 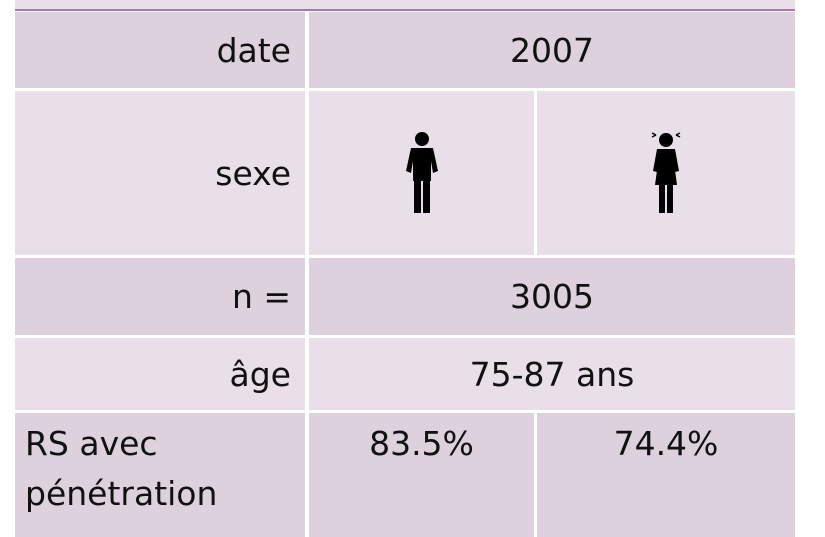 What do you see at coordinates (160, 296) in the screenshot?
I see `row-label: n =` at bounding box center [160, 296].